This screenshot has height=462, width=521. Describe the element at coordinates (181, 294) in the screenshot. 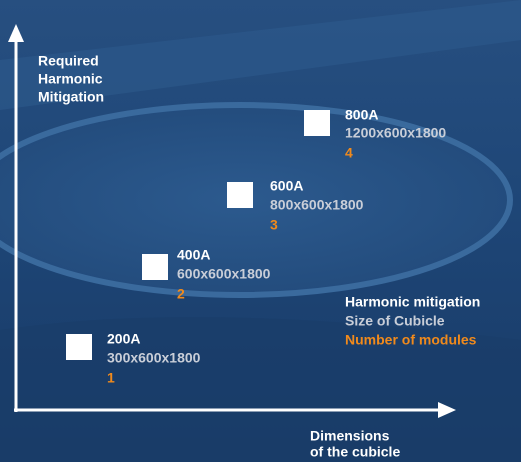

I see `modules: 2` at that location.